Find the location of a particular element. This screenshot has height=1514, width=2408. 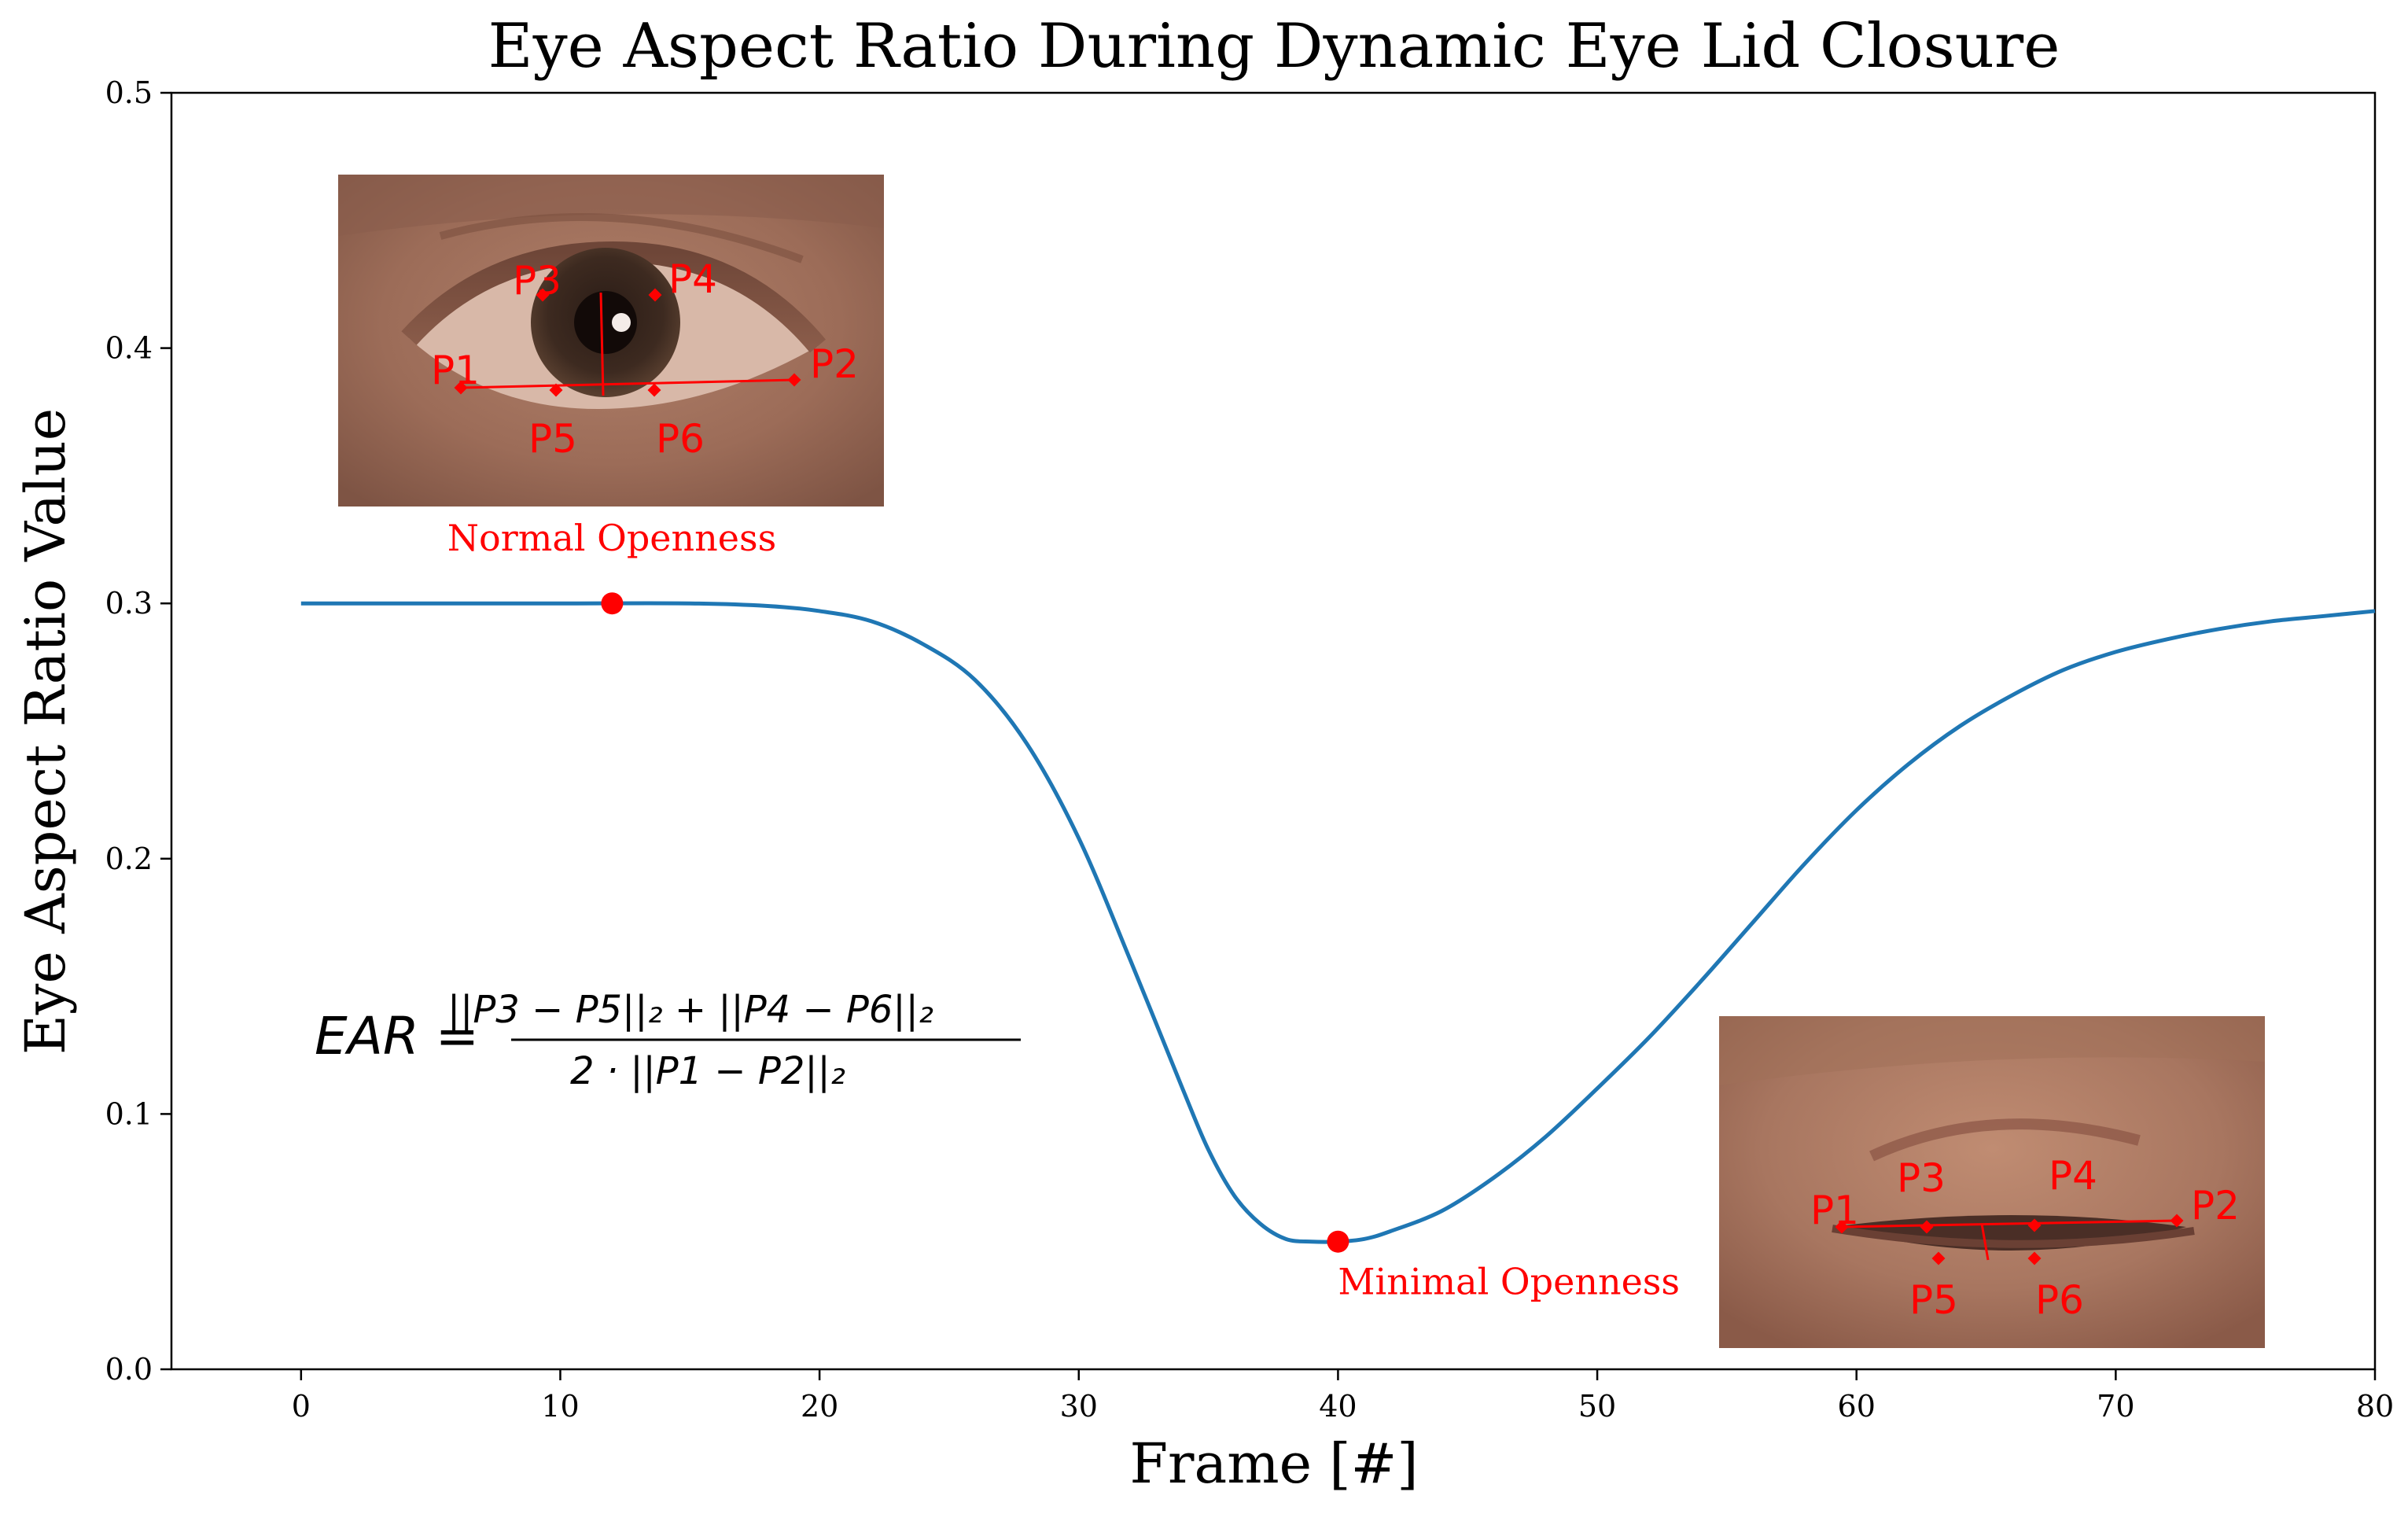

normal-openness-eye-image is located at coordinates (611, 341).